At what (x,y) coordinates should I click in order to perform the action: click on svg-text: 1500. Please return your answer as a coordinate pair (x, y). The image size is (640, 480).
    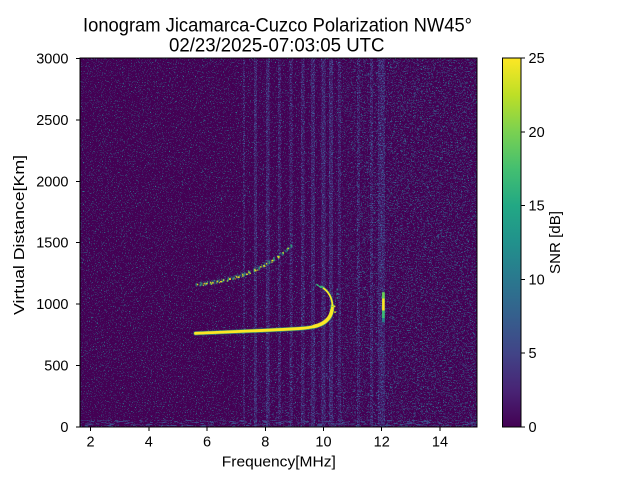
    Looking at the image, I should click on (52, 244).